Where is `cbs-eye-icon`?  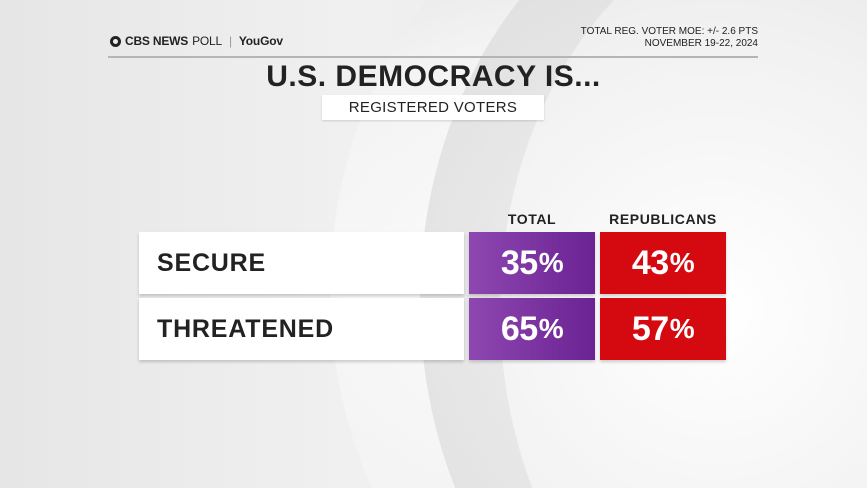
cbs-eye-icon is located at coordinates (115, 41).